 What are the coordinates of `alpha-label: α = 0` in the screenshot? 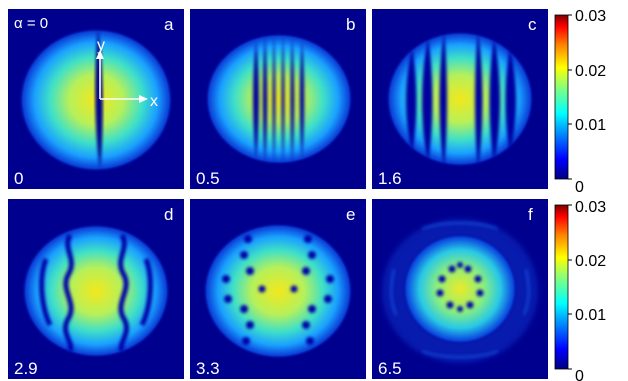 It's located at (31, 23).